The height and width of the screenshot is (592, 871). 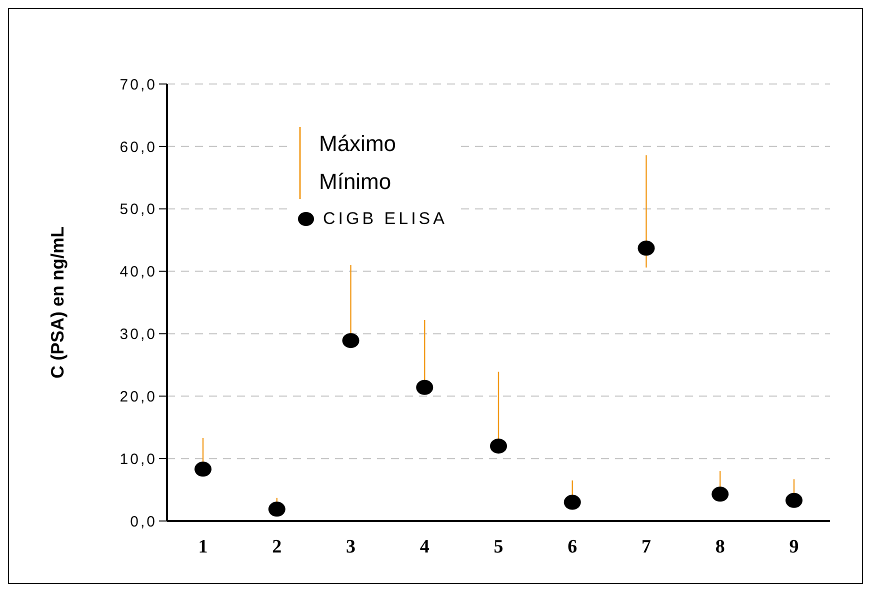 What do you see at coordinates (138, 85) in the screenshot?
I see `y-tick-label: 70,0` at bounding box center [138, 85].